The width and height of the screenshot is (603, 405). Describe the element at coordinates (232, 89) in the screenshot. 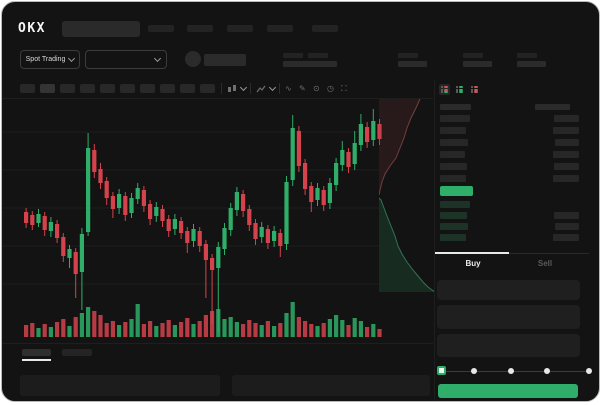

I see `chart-type-candles-icon` at that location.